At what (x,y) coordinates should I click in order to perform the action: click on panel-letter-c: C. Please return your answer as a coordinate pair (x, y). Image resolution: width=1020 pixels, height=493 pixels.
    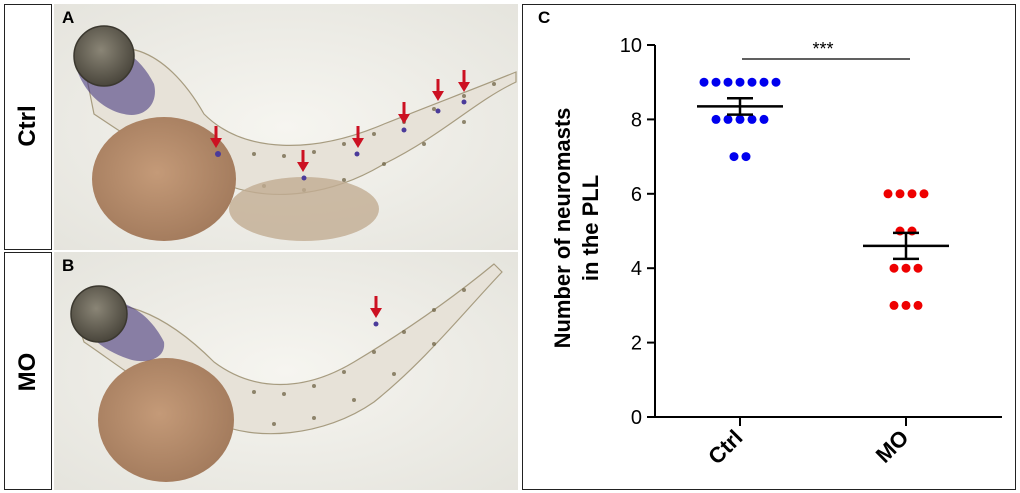
    Looking at the image, I should click on (544, 17).